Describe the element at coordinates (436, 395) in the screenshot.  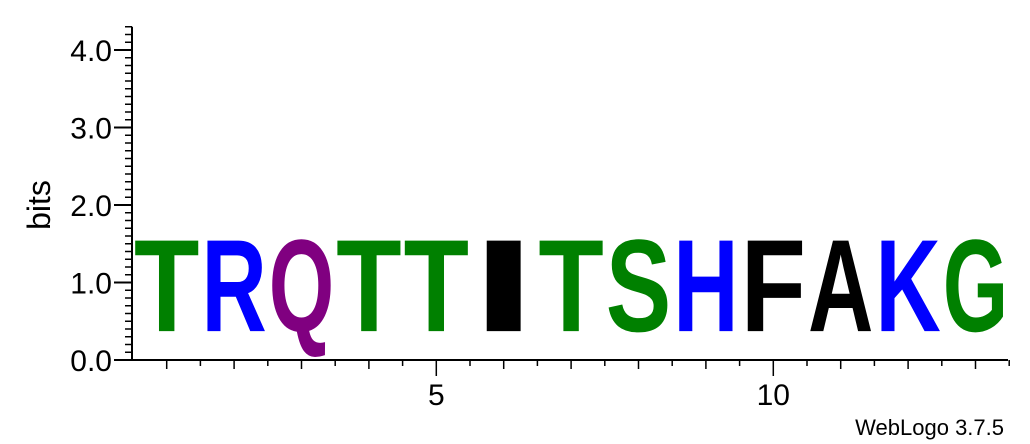
I see `x-tick-label: 5` at that location.